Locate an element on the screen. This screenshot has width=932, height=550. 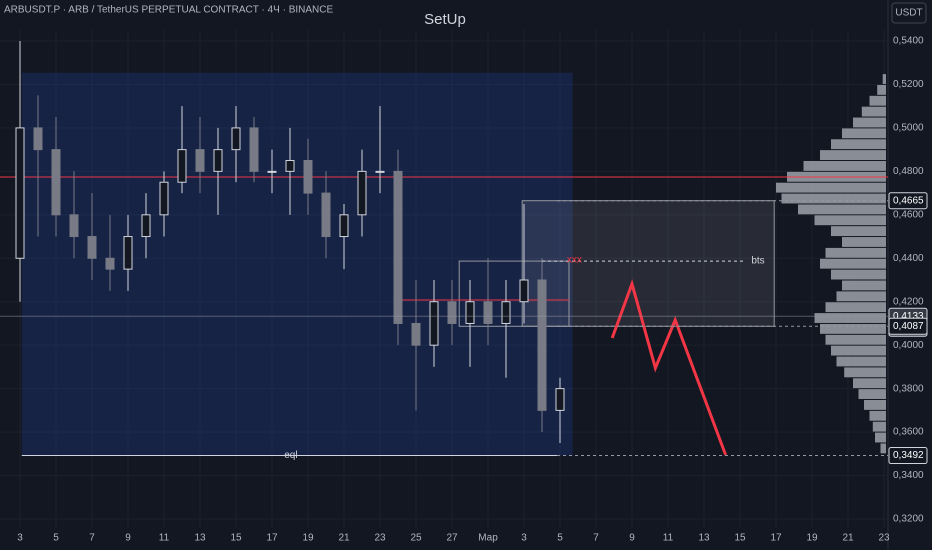
y-tick-label: 0,5200 is located at coordinates (908, 84).